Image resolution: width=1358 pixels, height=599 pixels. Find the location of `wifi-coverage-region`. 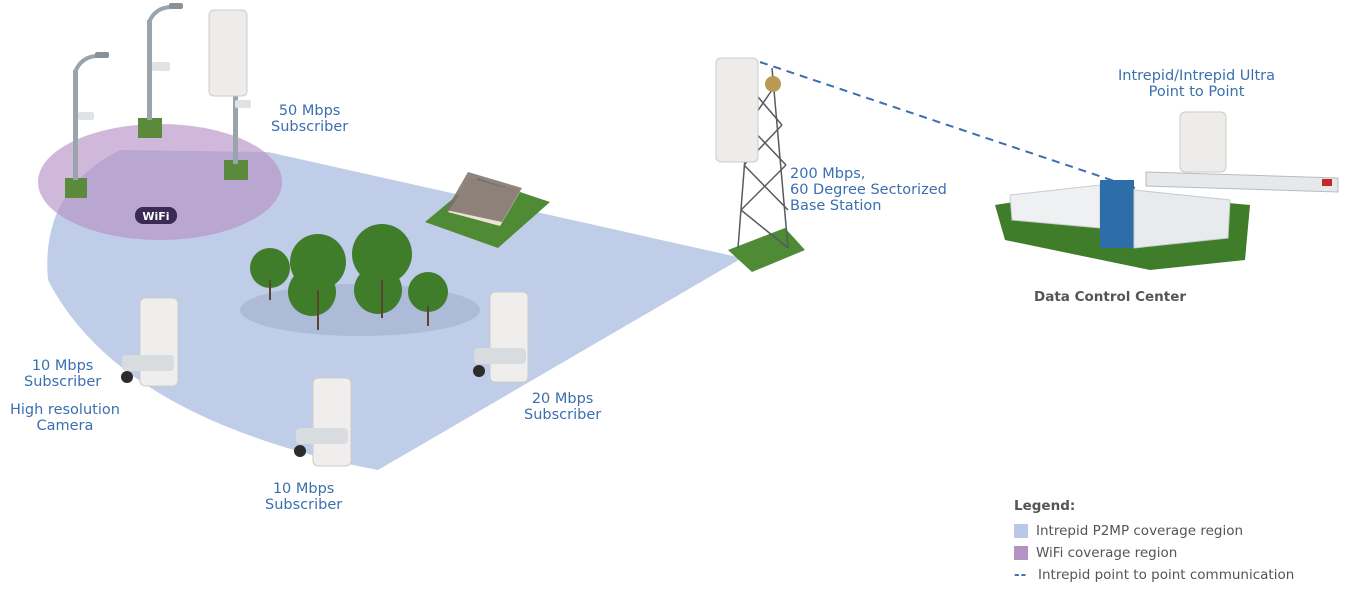

wifi-coverage-region is located at coordinates (160, 182).